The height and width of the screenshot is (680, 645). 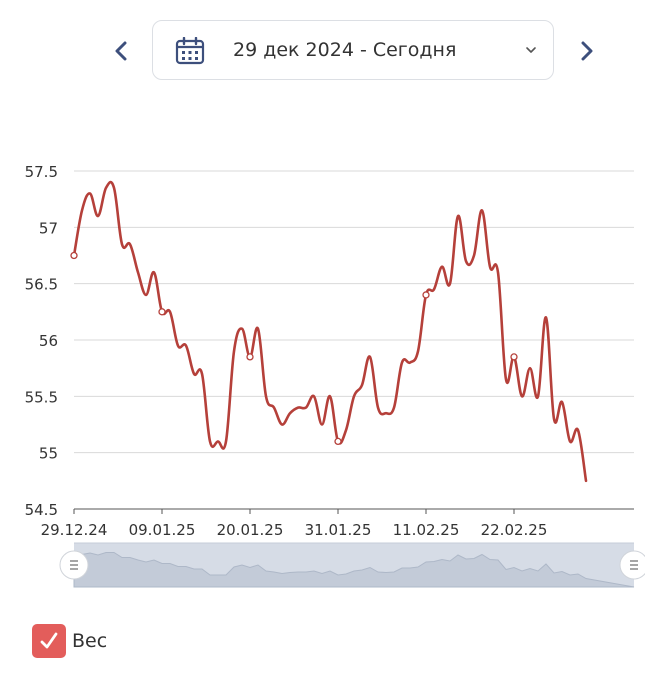 I want to click on y-tick-label: 55.5, so click(x=41, y=397).